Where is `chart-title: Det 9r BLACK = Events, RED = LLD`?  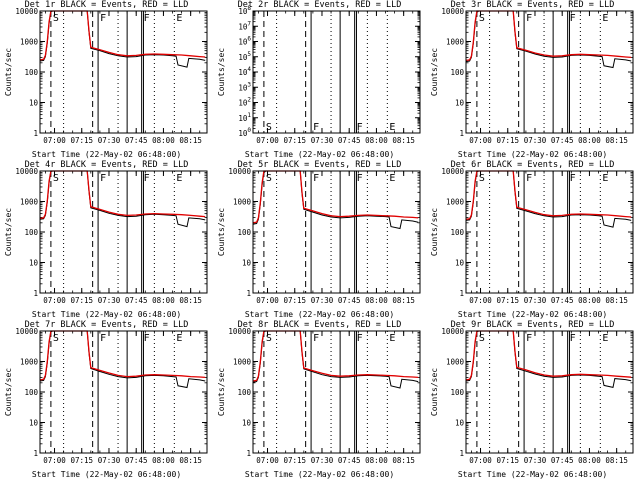 chart-title: Det 9r BLACK = Events, RED = LLD is located at coordinates (532, 325).